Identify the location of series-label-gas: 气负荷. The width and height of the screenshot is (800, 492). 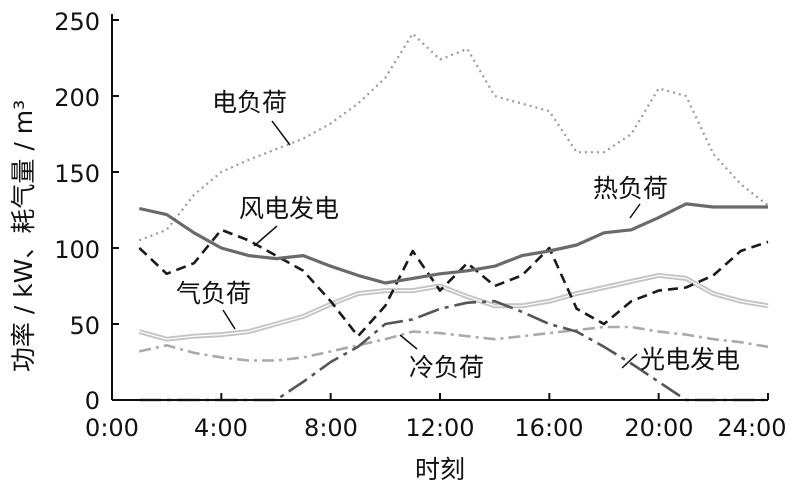
(213, 293).